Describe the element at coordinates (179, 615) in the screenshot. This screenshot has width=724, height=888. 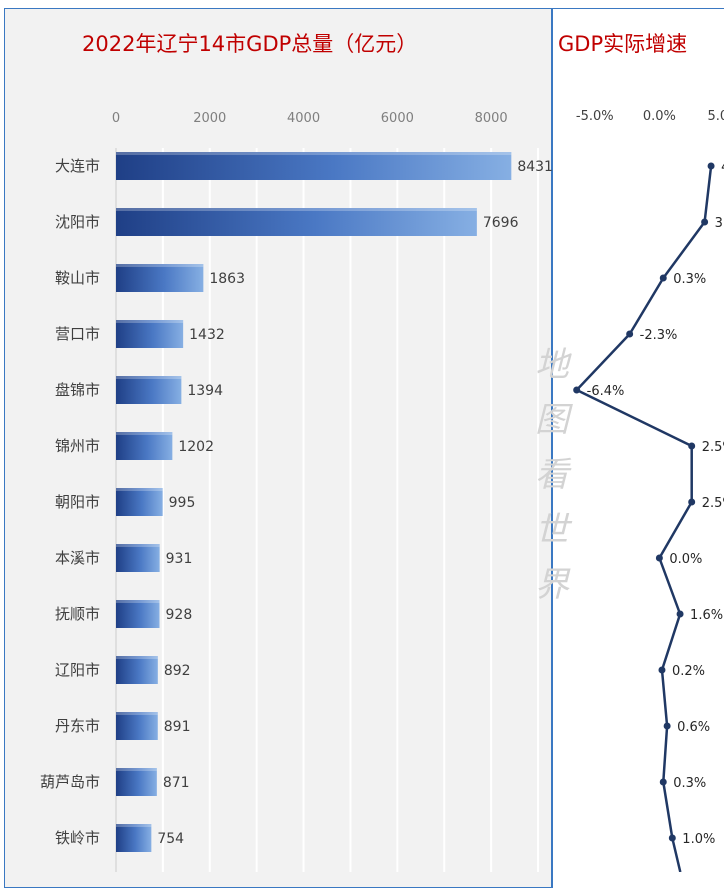
I see `bar-value-label: 928` at that location.